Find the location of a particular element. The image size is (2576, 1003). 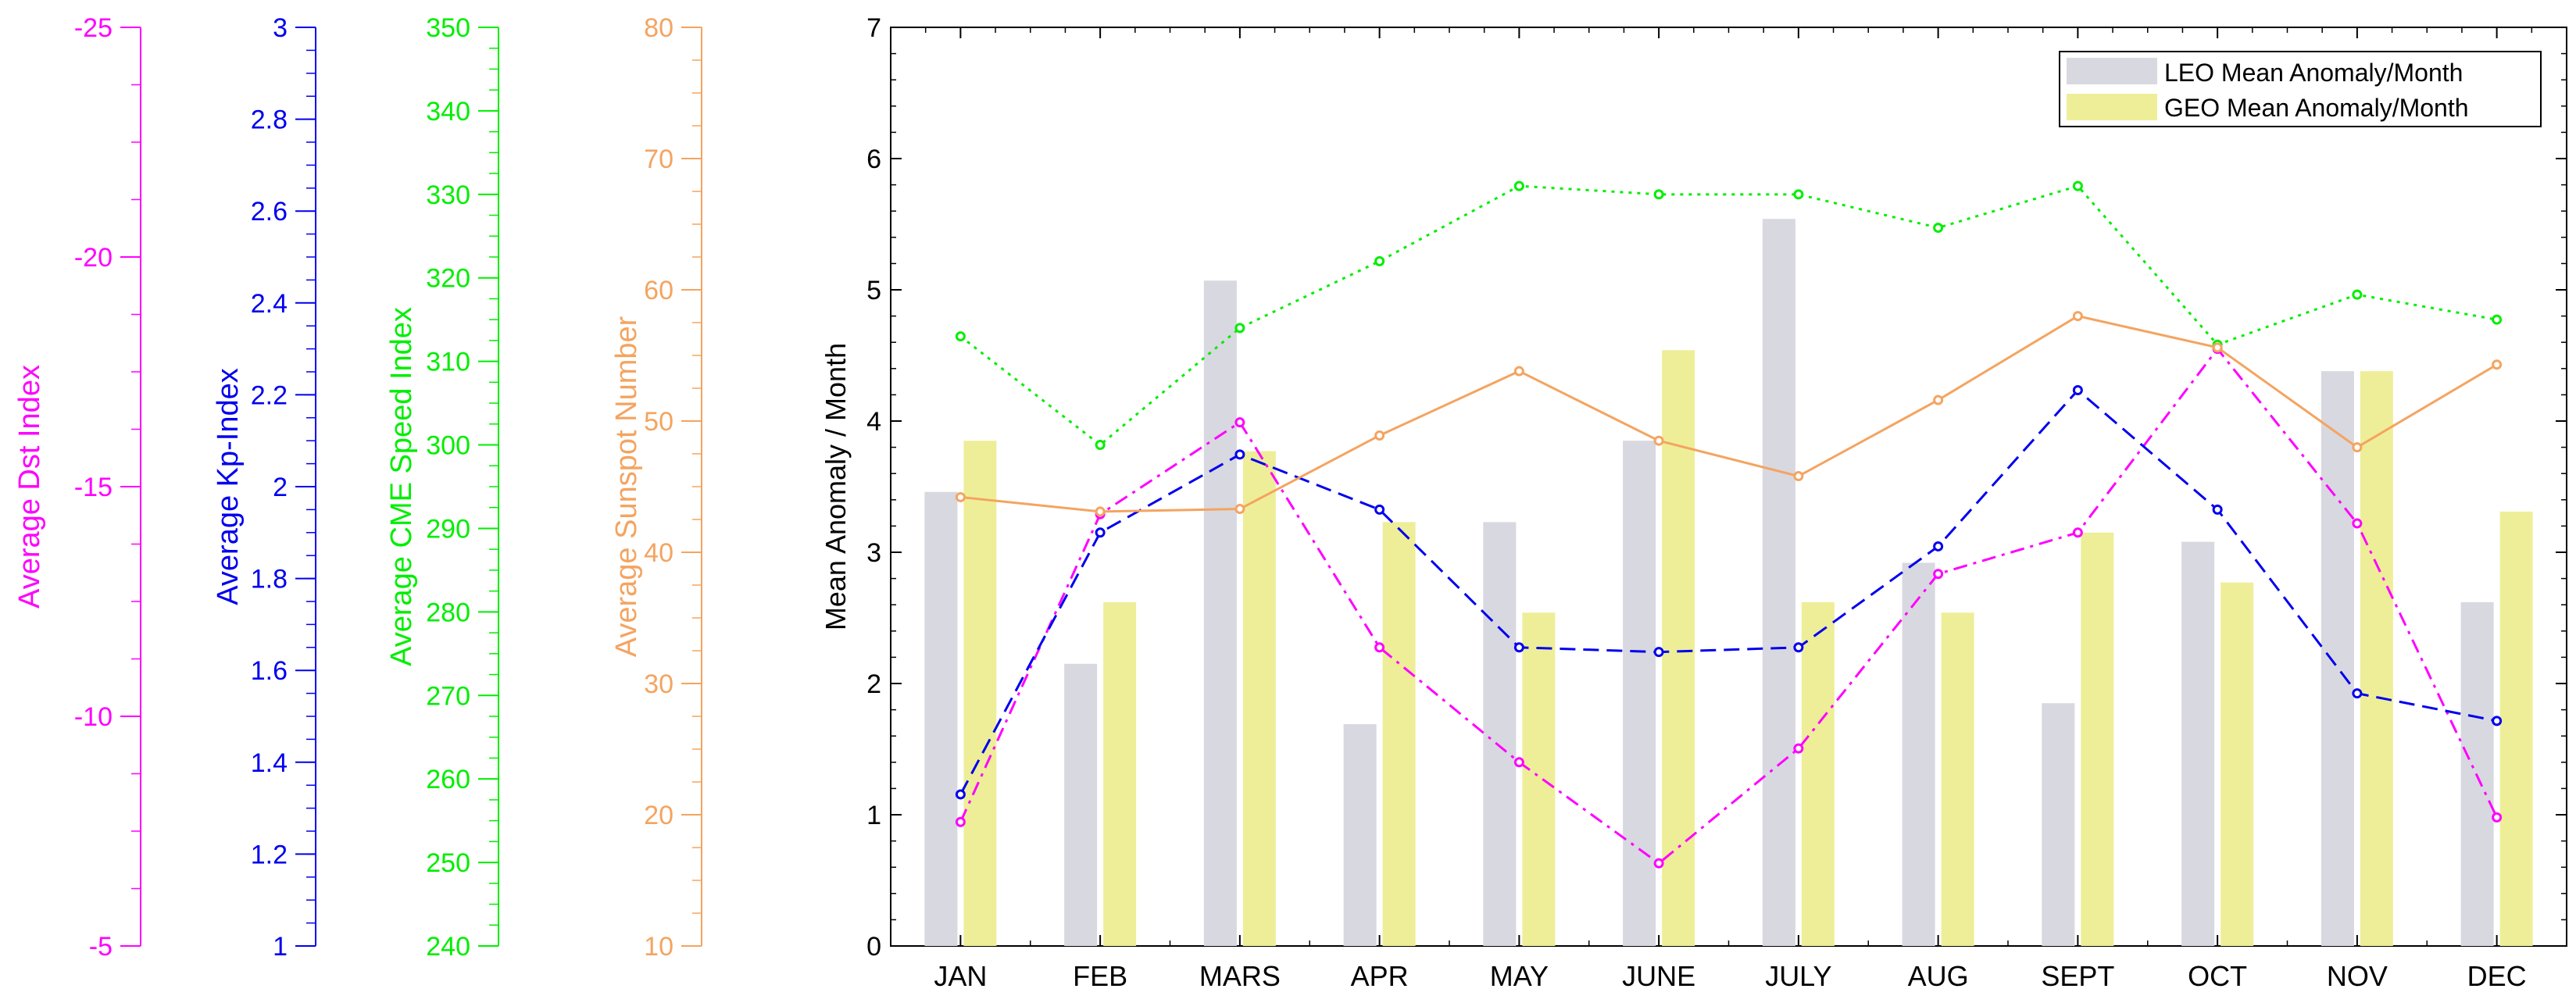

y-tick-label: 0 is located at coordinates (874, 947).